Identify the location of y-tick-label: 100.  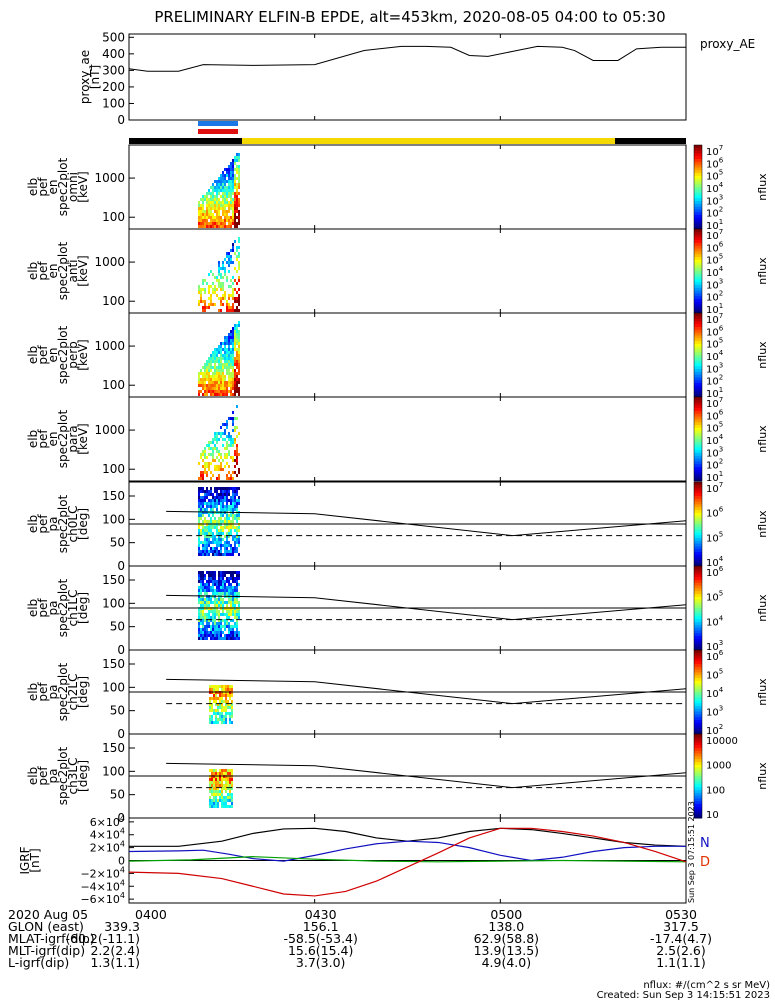
(113, 519).